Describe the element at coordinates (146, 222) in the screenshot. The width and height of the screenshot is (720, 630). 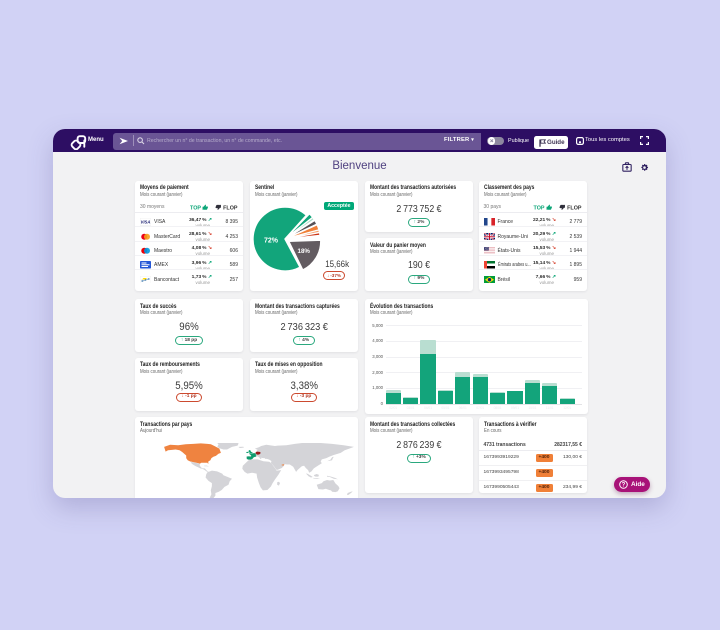
I see `svg-text: VISA` at that location.